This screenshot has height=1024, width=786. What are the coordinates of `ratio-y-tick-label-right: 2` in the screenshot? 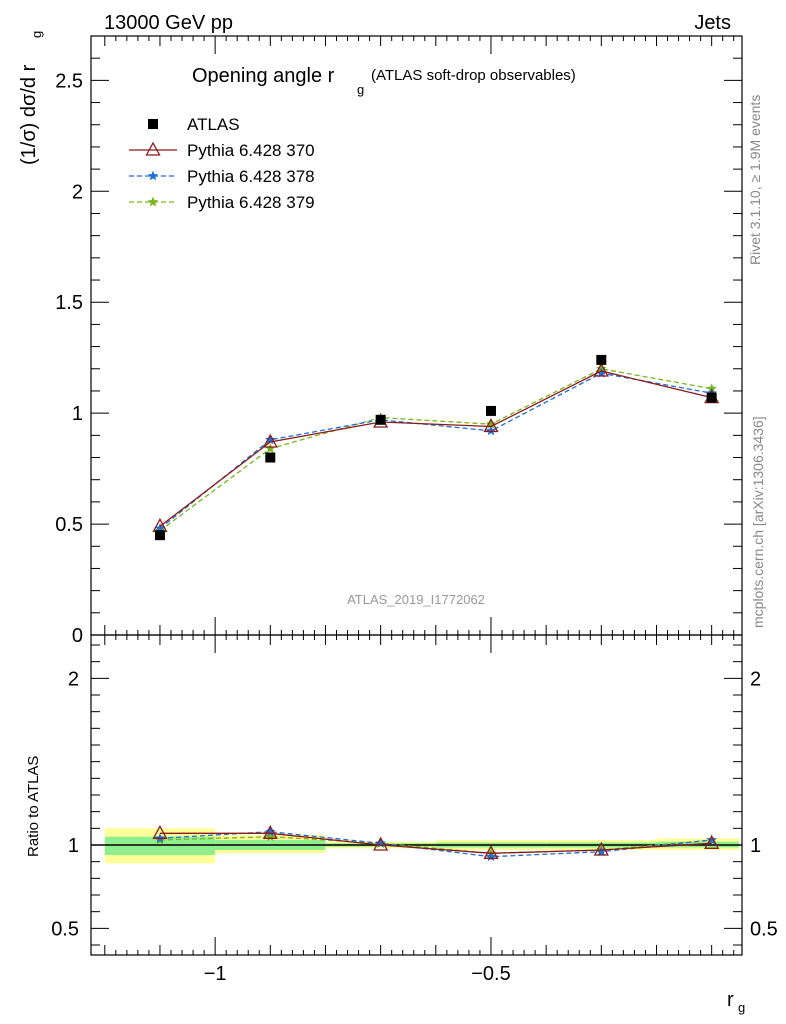 It's located at (755, 679).